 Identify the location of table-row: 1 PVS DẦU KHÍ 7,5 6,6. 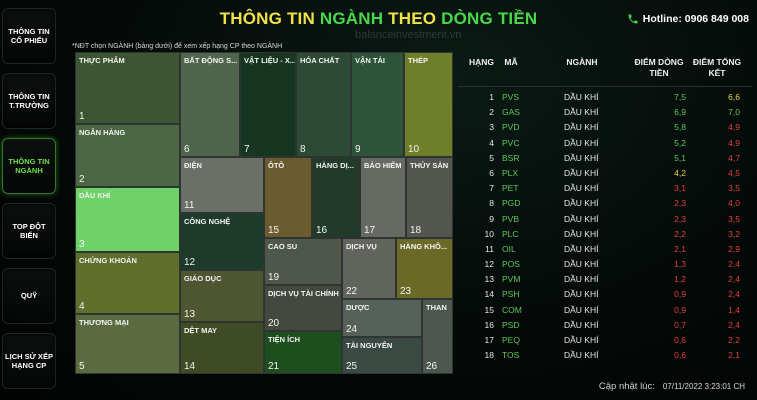
(605, 97).